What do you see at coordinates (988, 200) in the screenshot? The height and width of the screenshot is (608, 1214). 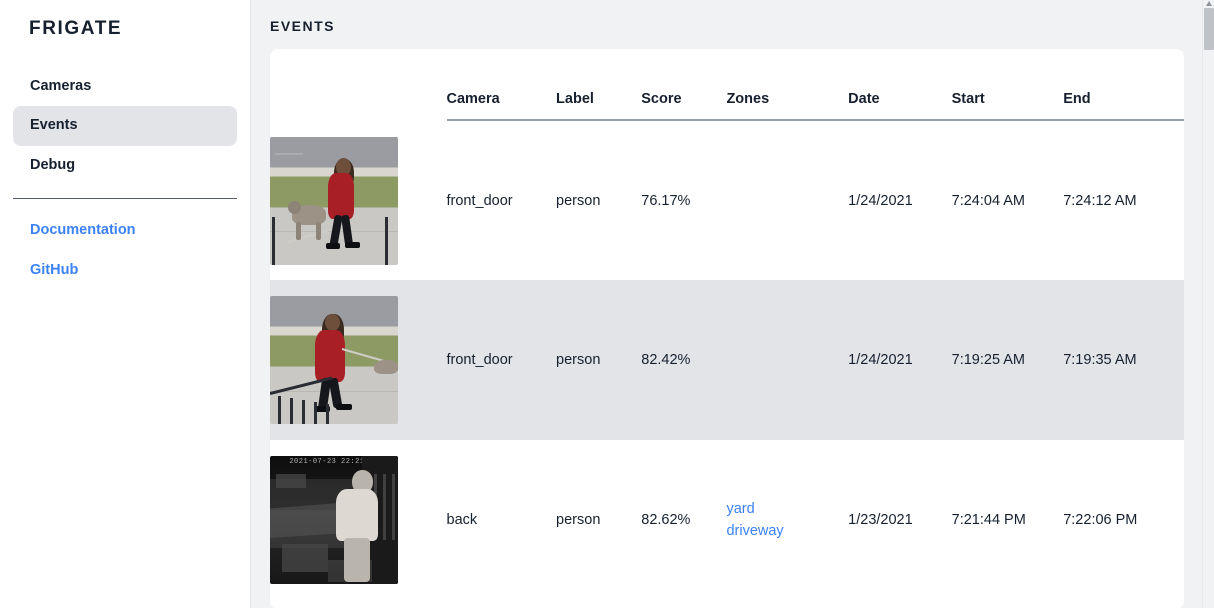 I see `event-start: 7:24:04 AM` at bounding box center [988, 200].